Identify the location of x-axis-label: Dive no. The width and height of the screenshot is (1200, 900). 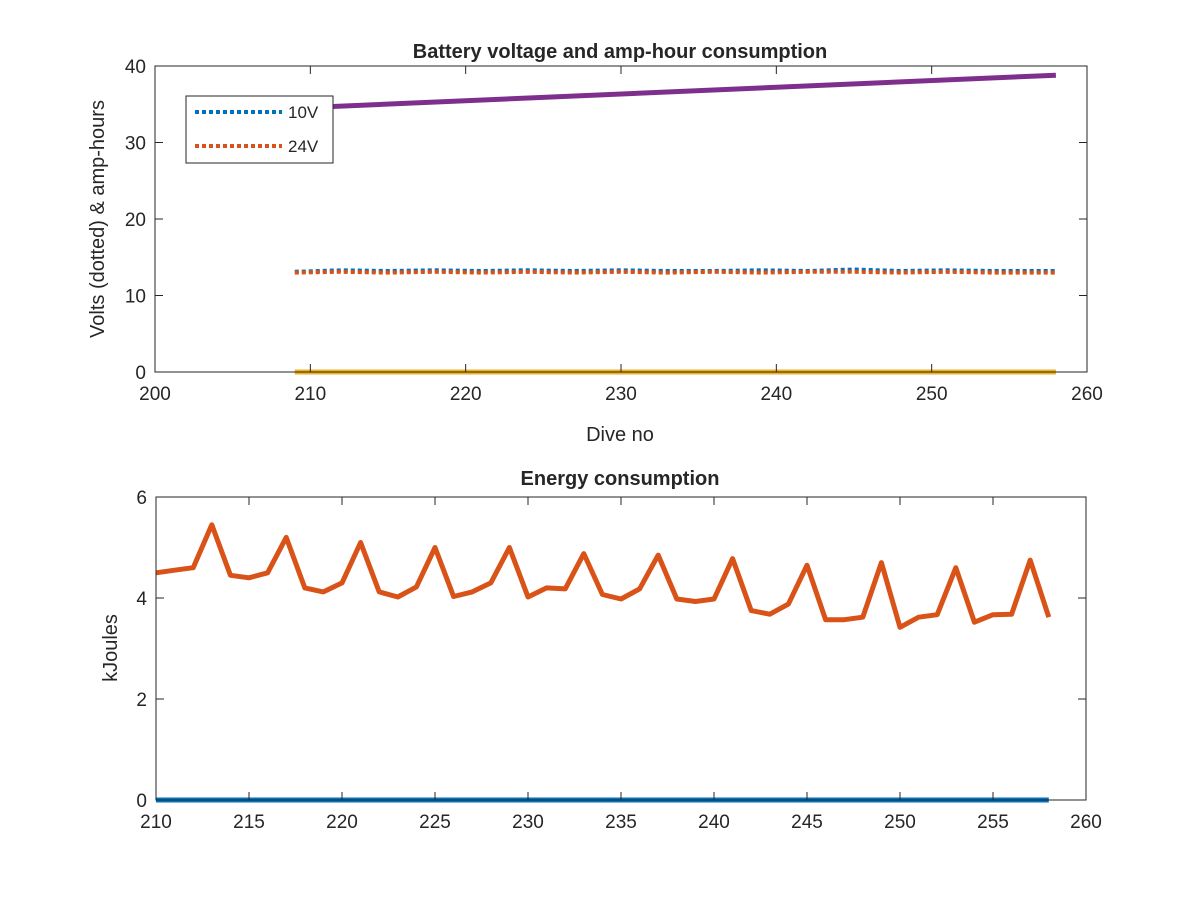
(620, 435).